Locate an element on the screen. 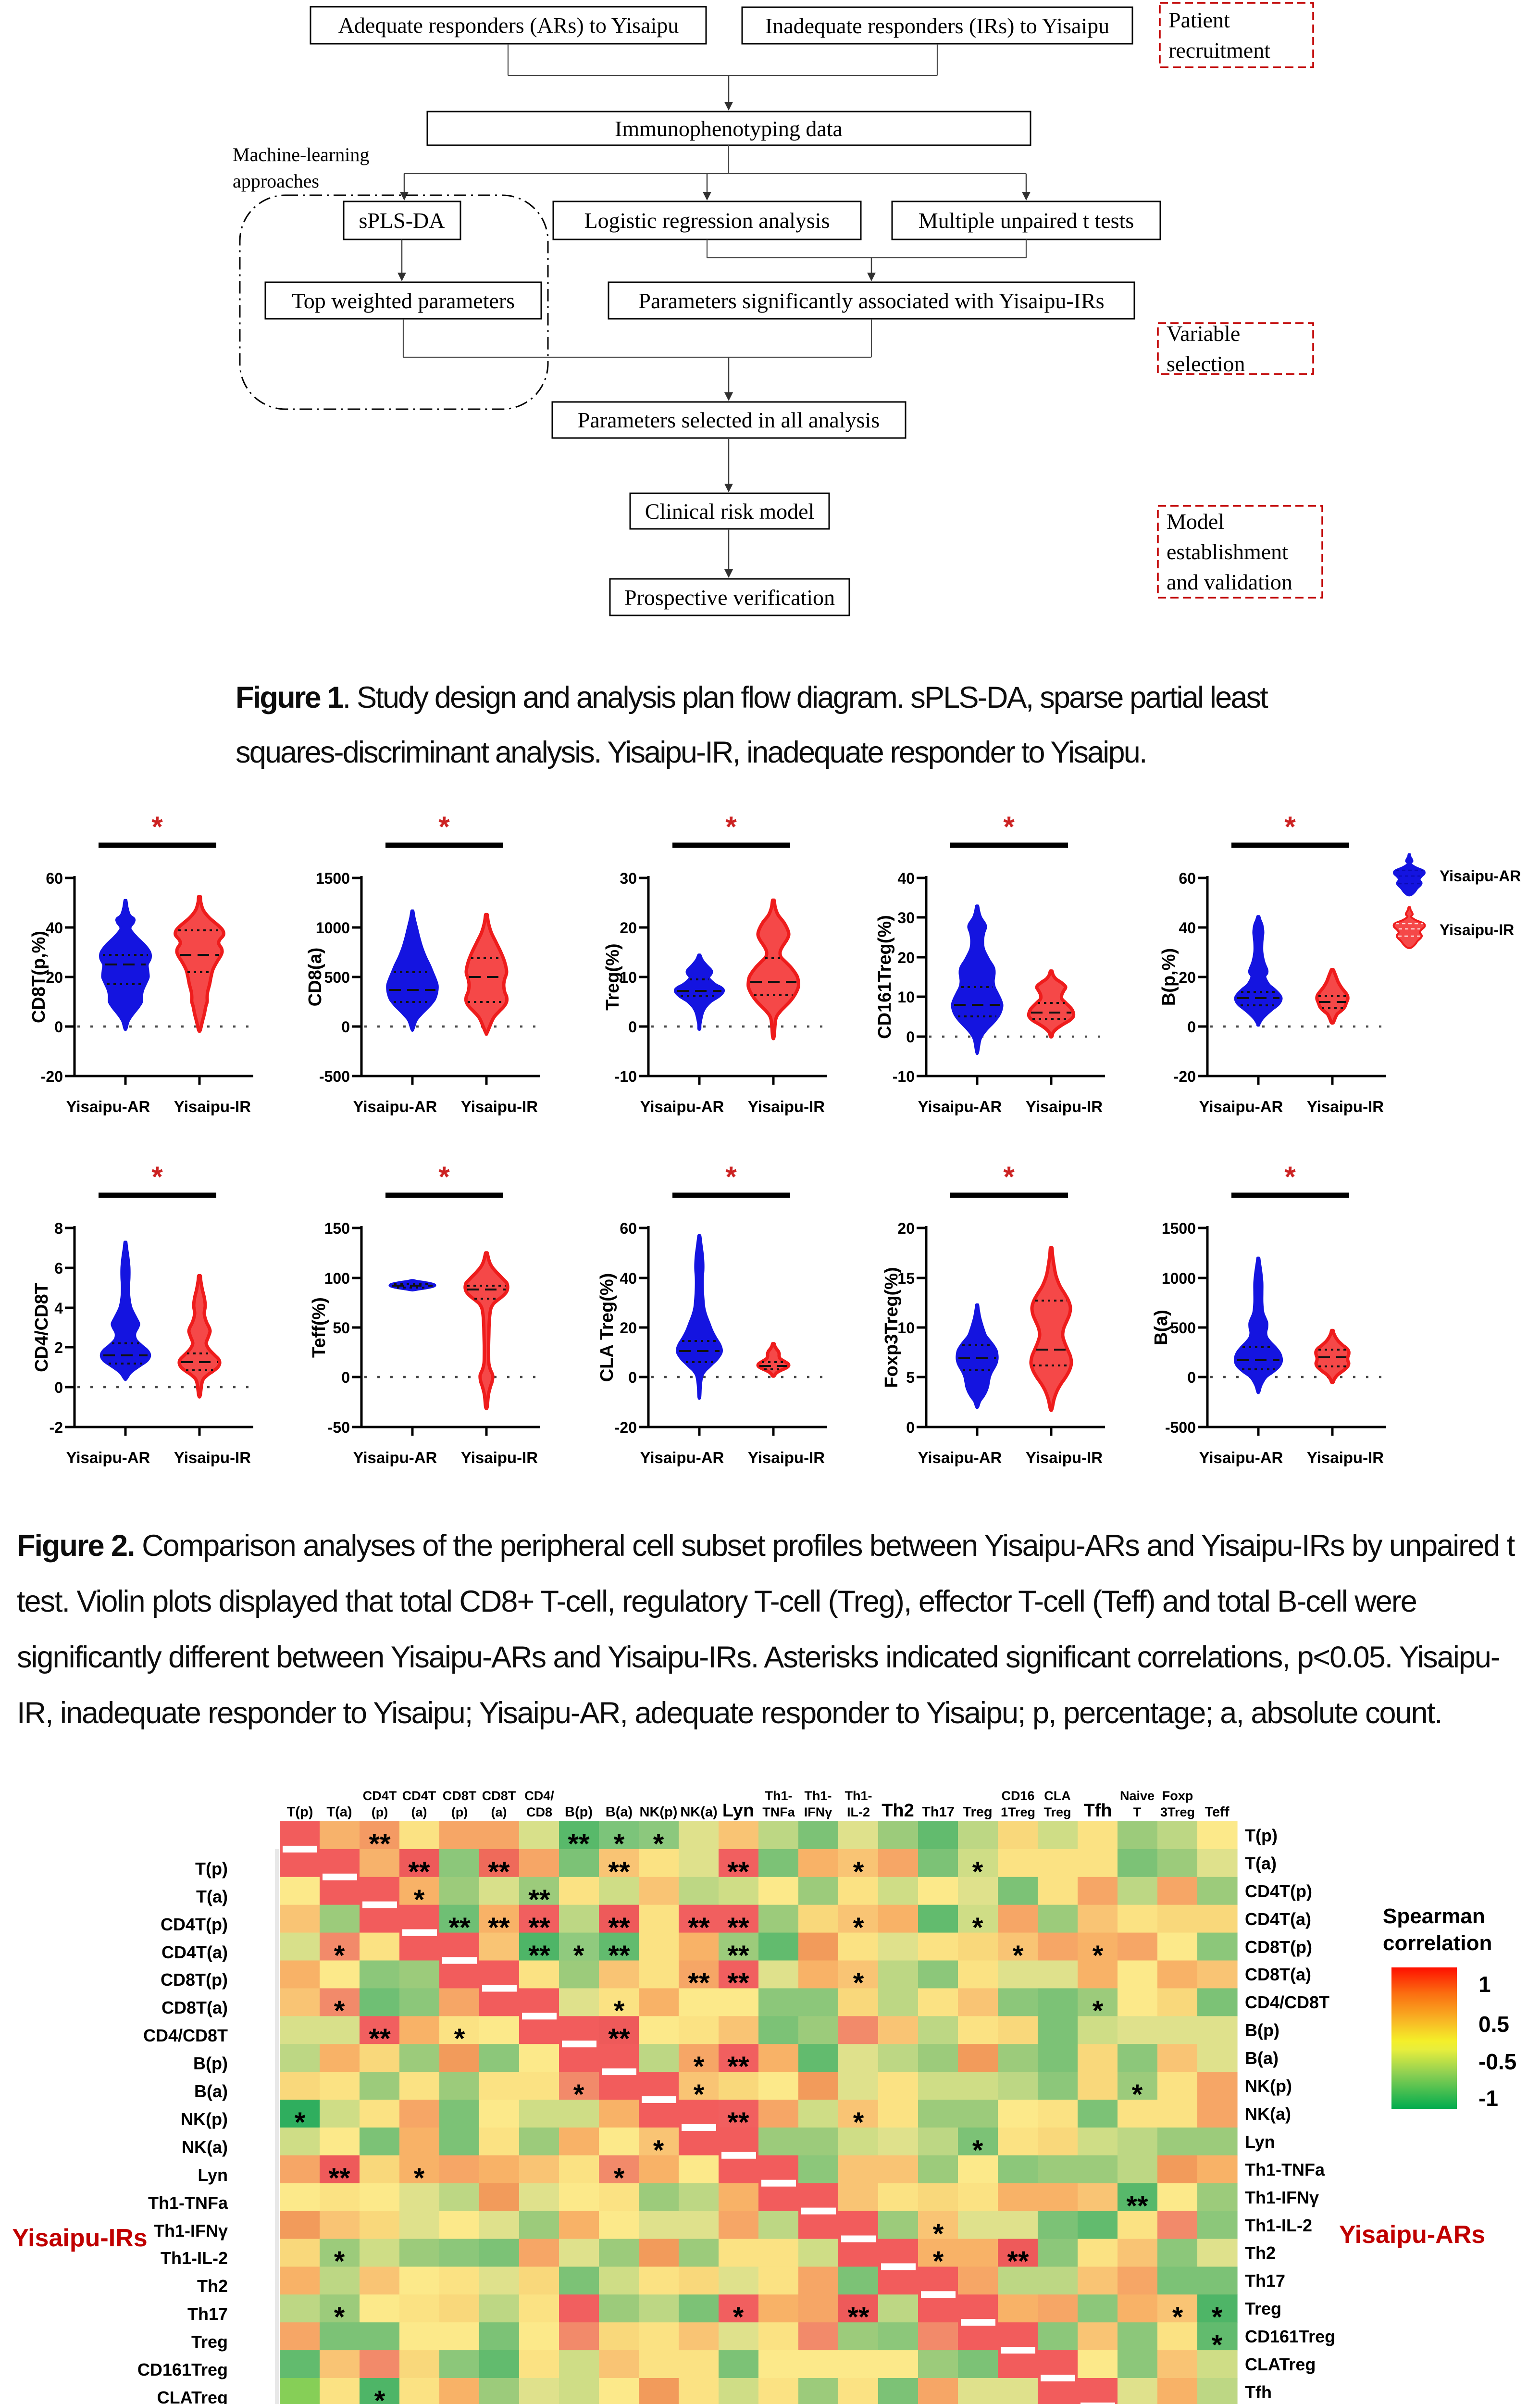 This screenshot has width=1540, height=2404. svg-text: Tfh is located at coordinates (1097, 1811).